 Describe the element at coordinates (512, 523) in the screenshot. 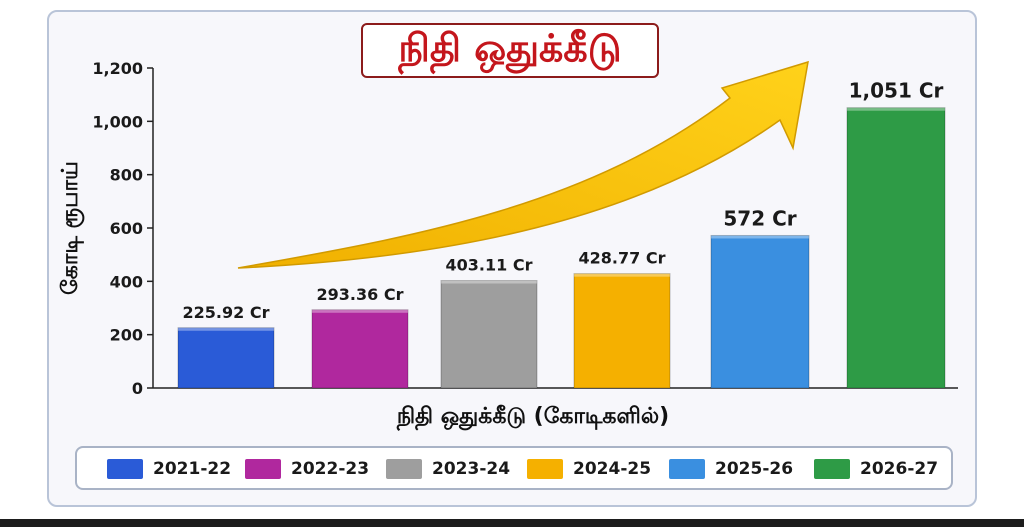

I see `bottom-strip` at that location.